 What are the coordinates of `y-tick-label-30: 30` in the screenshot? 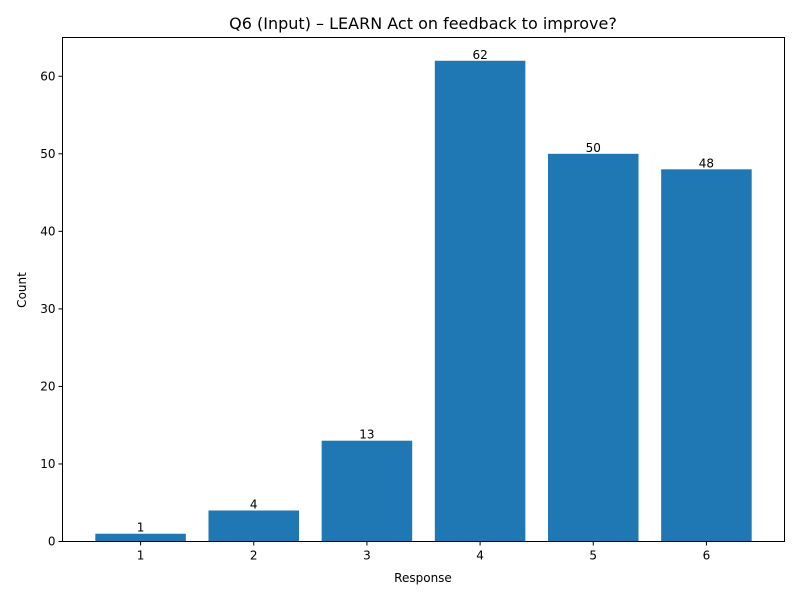 It's located at (47, 309).